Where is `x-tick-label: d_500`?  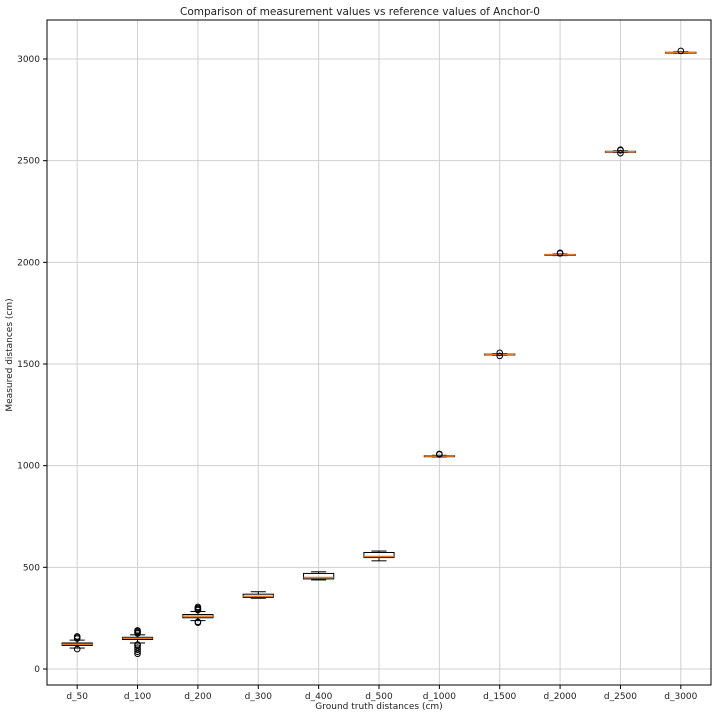 x-tick-label: d_500 is located at coordinates (379, 697).